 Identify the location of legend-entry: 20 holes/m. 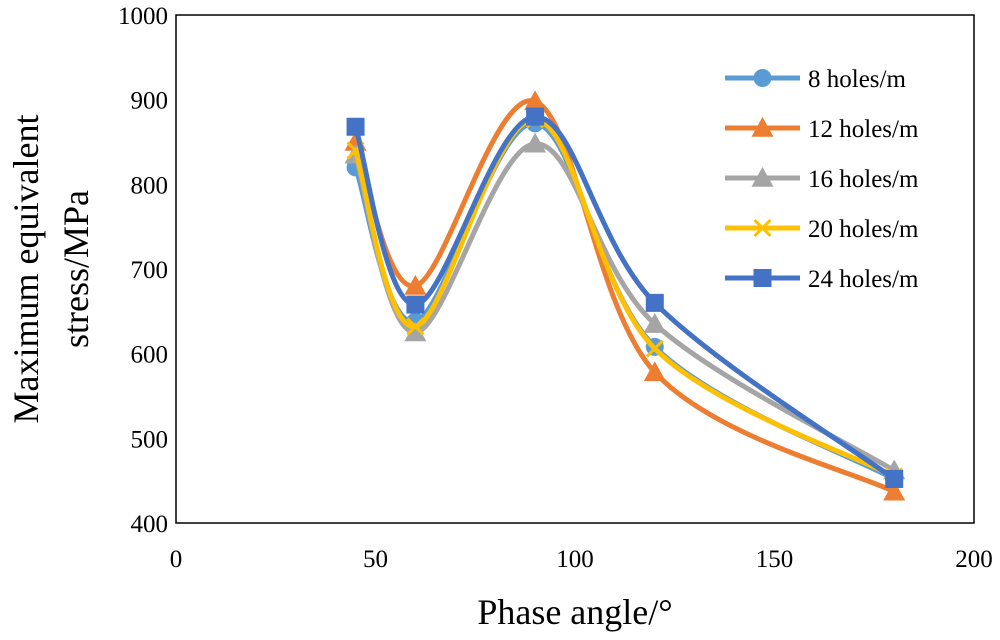
(822, 229).